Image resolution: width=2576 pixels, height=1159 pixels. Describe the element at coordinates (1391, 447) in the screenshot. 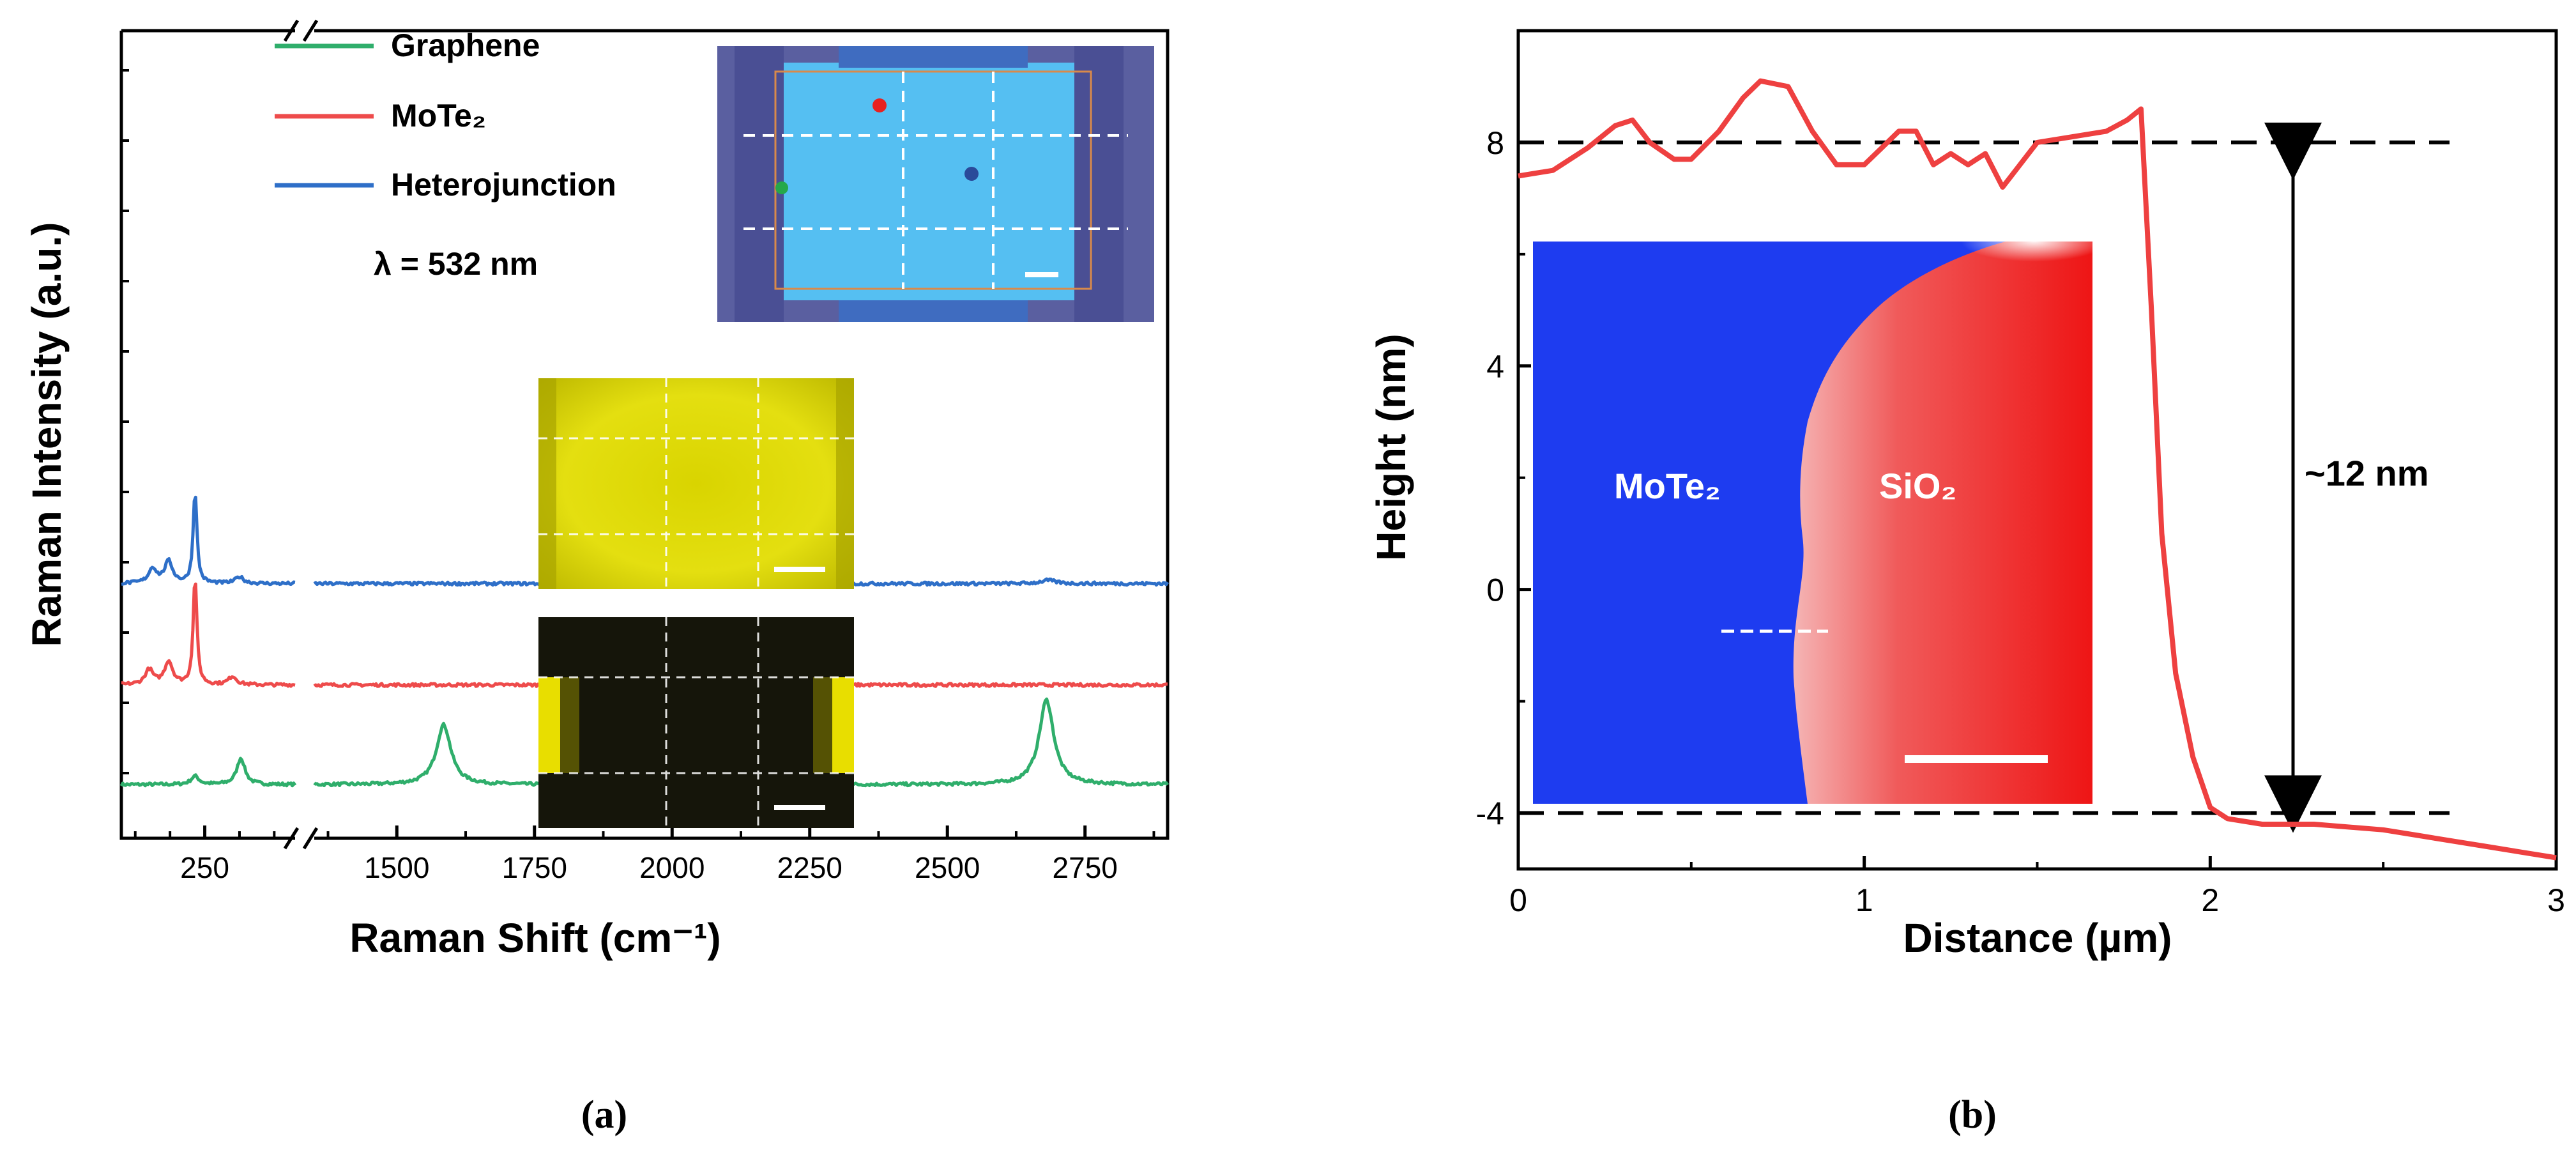

I see `y-axis-label-b: Height (nm)` at that location.